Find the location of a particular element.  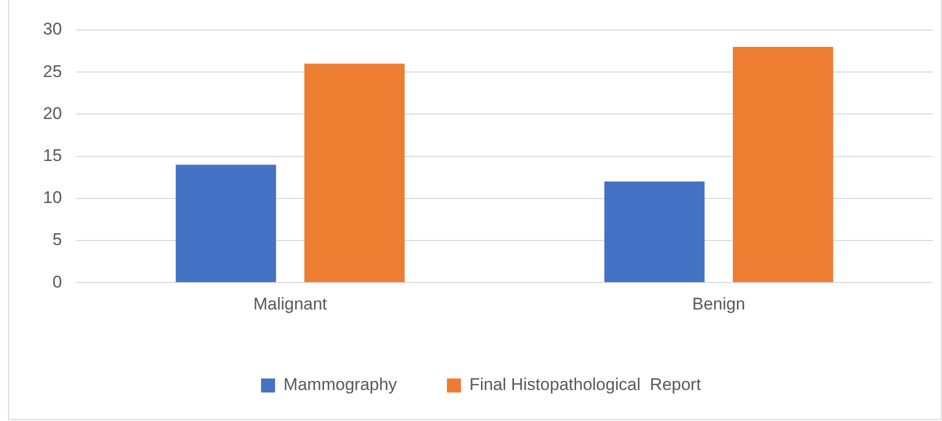

x-tick-label: Malignant is located at coordinates (290, 304).